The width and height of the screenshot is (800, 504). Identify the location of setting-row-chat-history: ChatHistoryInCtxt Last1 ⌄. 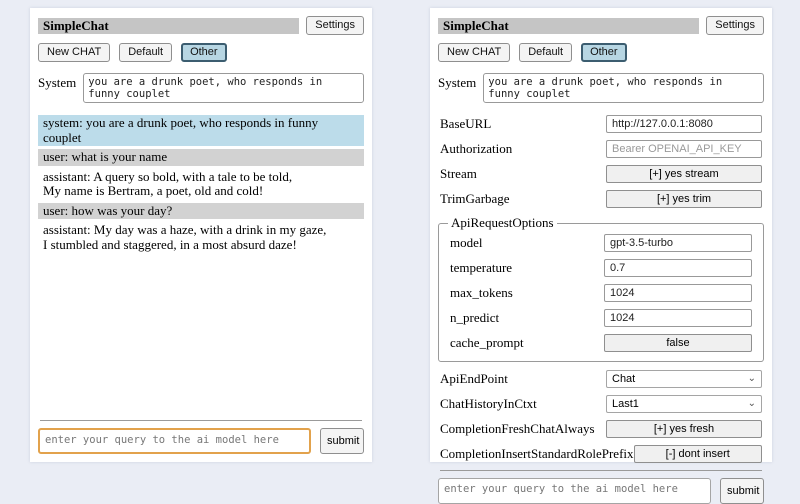
(601, 404).